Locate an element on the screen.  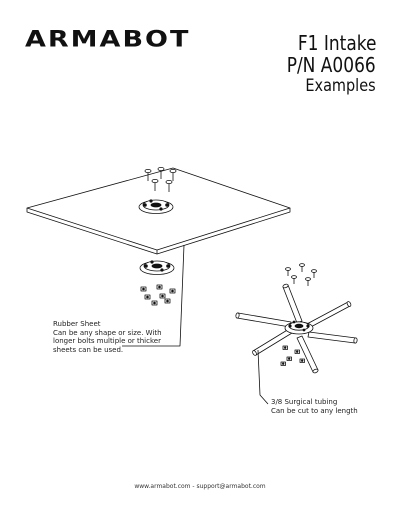
tube-lower is located at coordinates (307, 354).